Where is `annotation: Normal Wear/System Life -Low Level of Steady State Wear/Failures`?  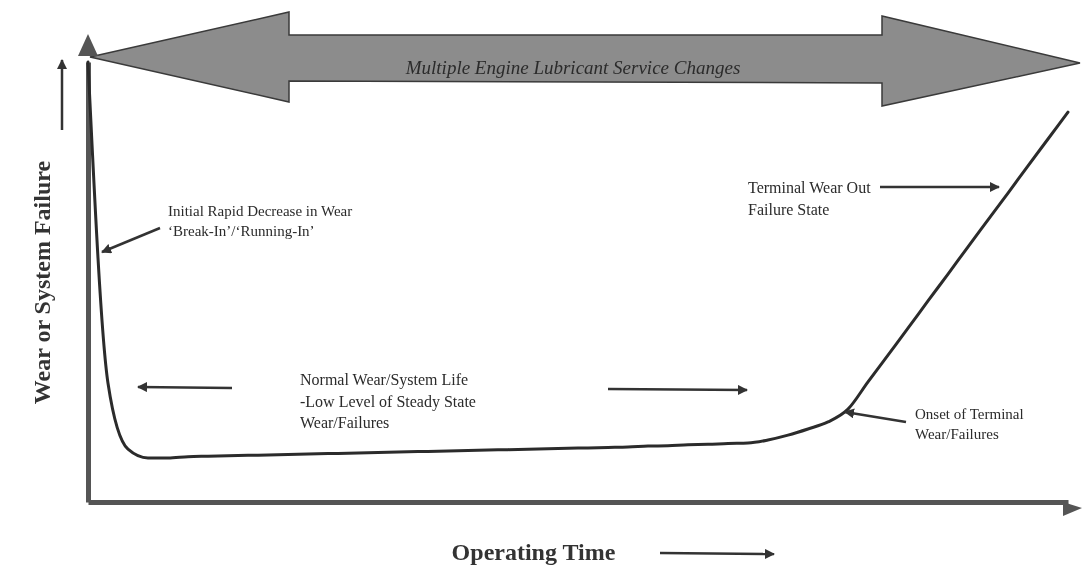
annotation: Normal Wear/System Life -Low Level of Steady State Wear/Failures is located at coordinates (388, 401).